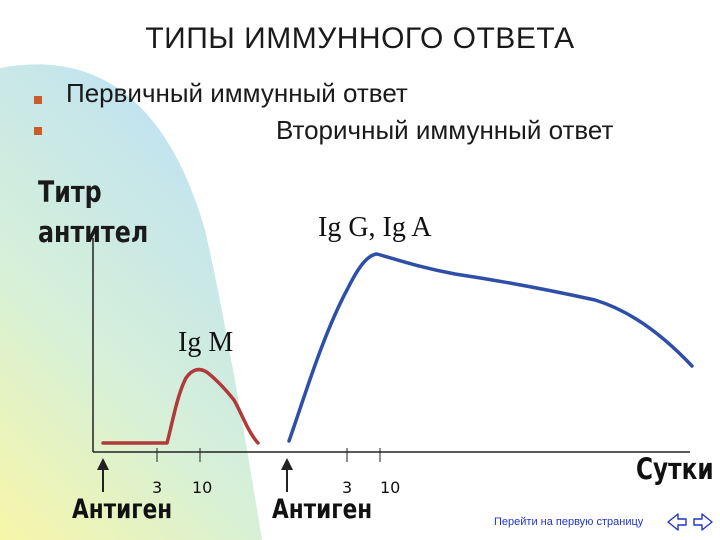 Image resolution: width=720 pixels, height=540 pixels. I want to click on nav-forward-arrow-icon, so click(703, 522).